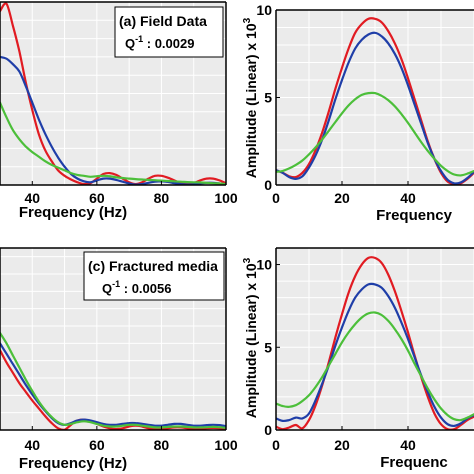  I want to click on x-axis-label: Frequency, so click(414, 215).